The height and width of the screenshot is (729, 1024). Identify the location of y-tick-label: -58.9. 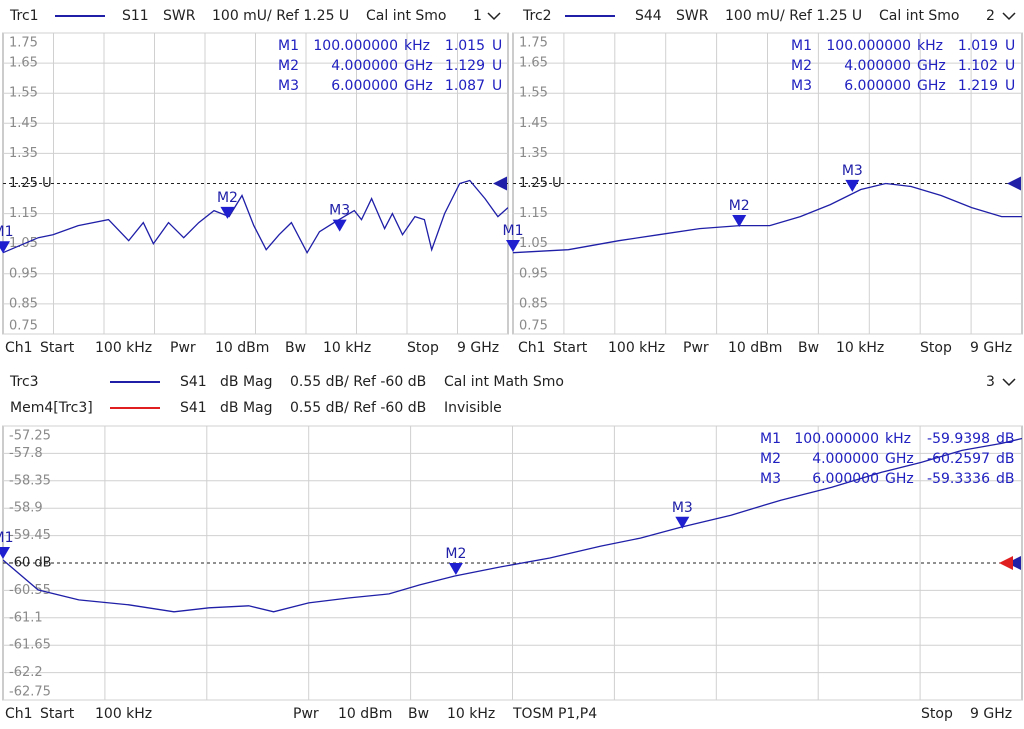
(26, 508).